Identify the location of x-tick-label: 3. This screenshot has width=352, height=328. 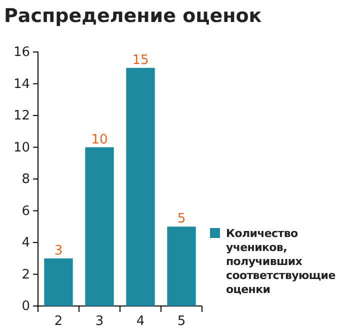
(99, 321).